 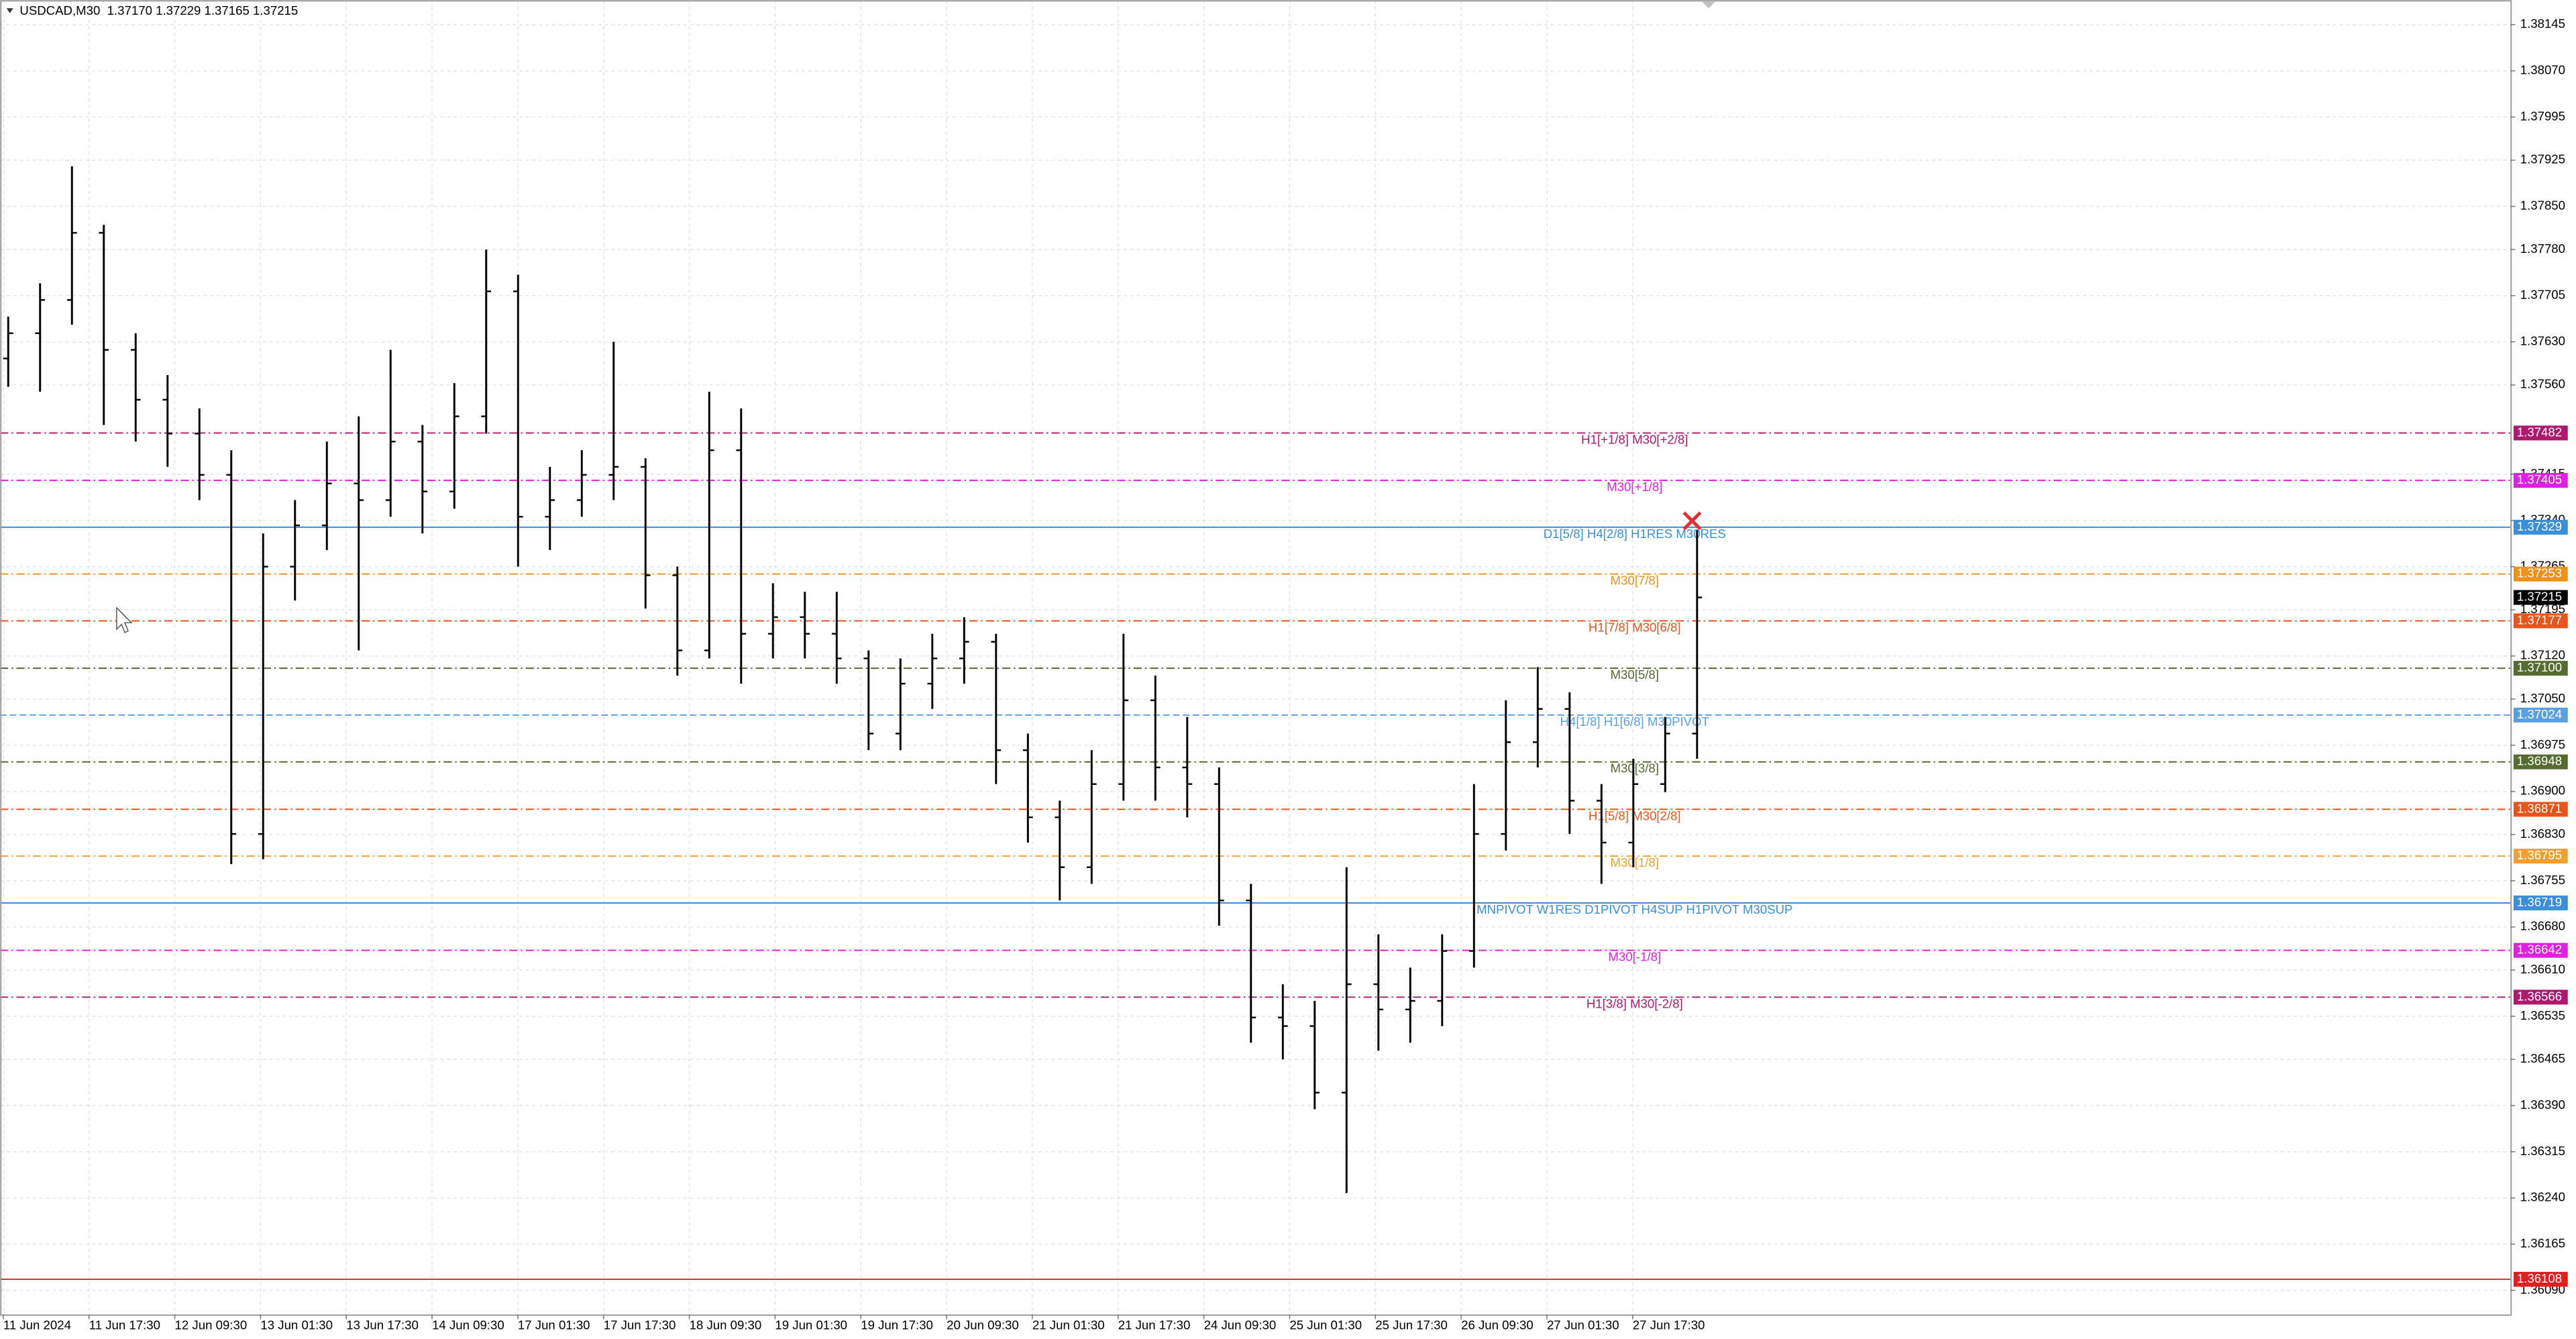 What do you see at coordinates (2542, 1243) in the screenshot?
I see `y-tick-label: 1.36165` at bounding box center [2542, 1243].